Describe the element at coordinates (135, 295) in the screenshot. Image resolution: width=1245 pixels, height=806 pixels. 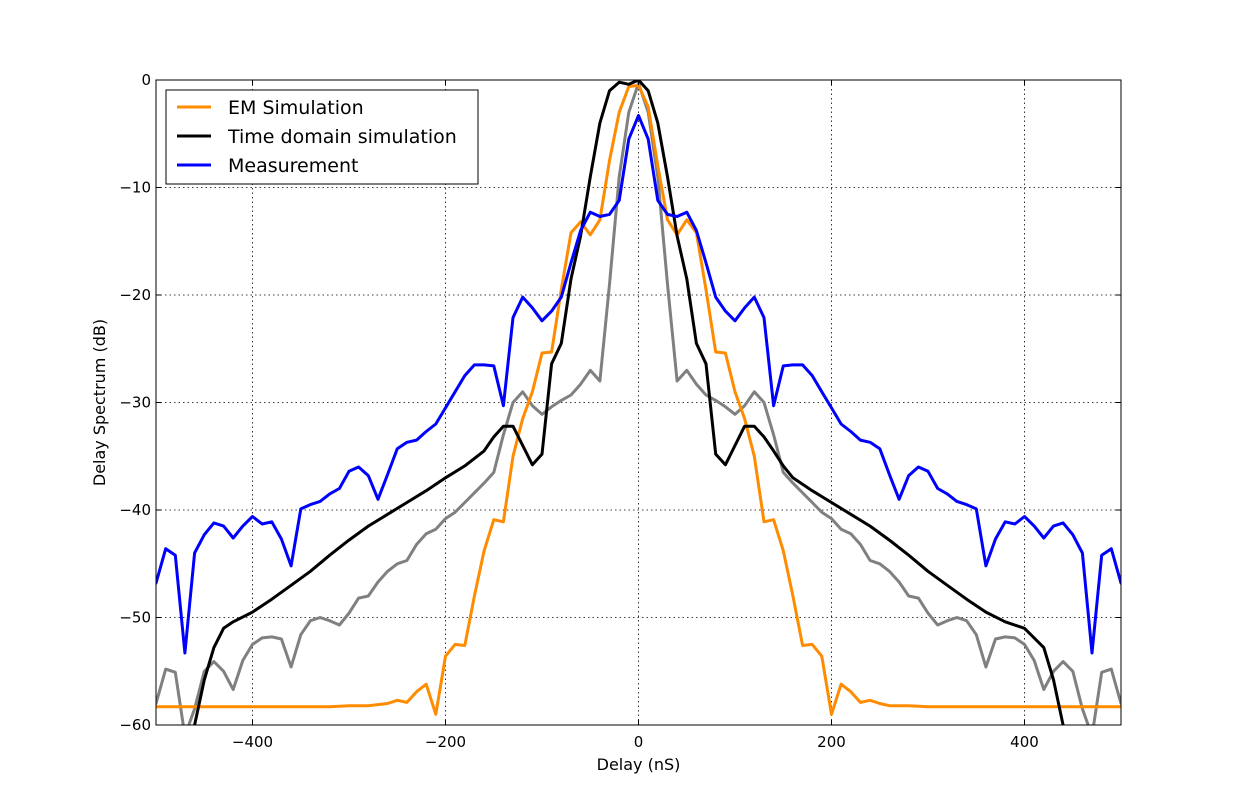
I see `y-tick-label: −20` at that location.